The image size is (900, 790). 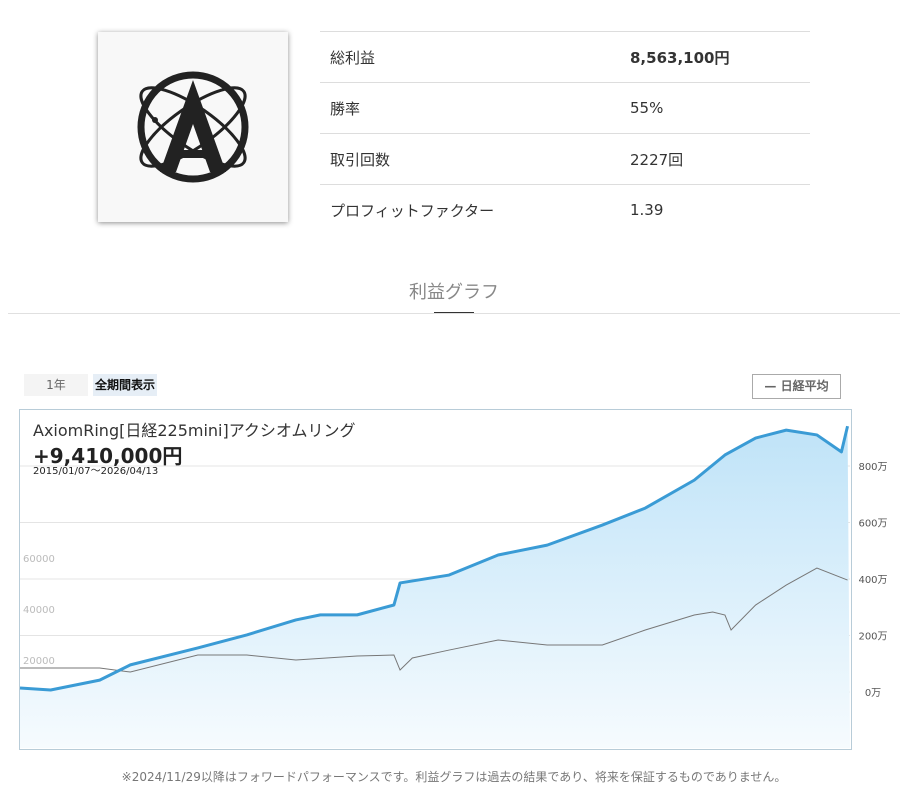 I want to click on axiom-ring-logo-icon, so click(x=193, y=127).